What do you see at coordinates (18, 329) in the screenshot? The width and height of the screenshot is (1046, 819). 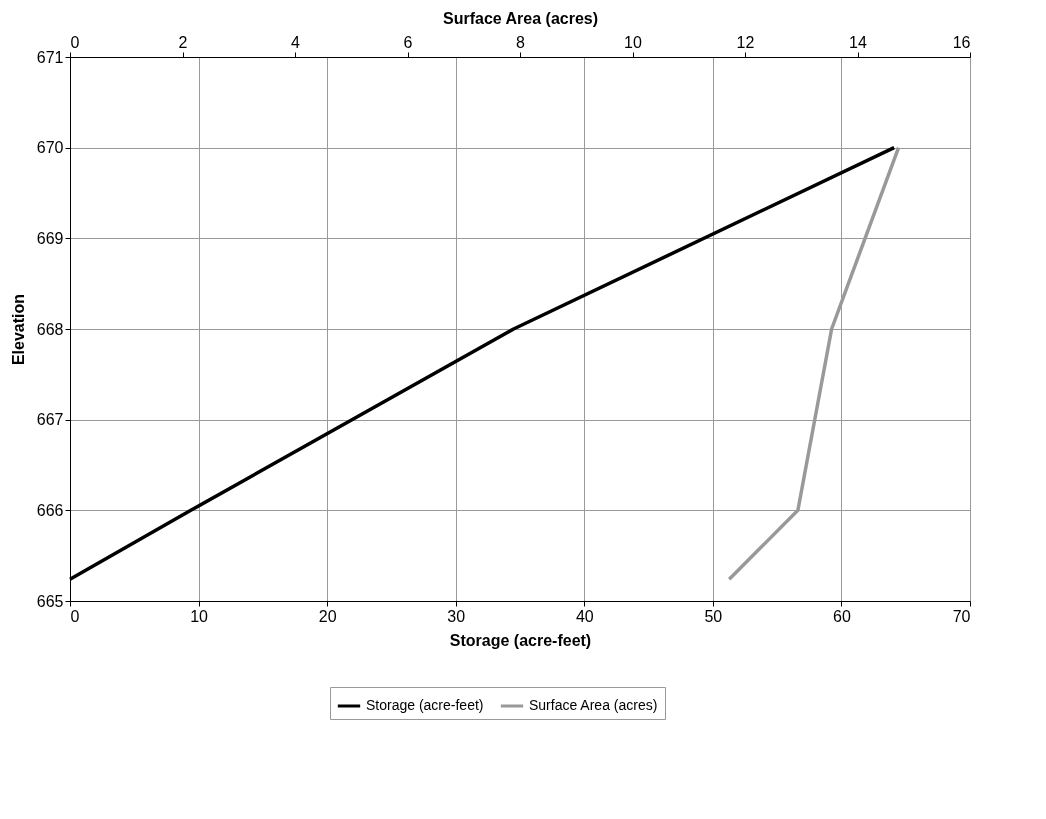 I see `y-axis-title: Elevation` at bounding box center [18, 329].